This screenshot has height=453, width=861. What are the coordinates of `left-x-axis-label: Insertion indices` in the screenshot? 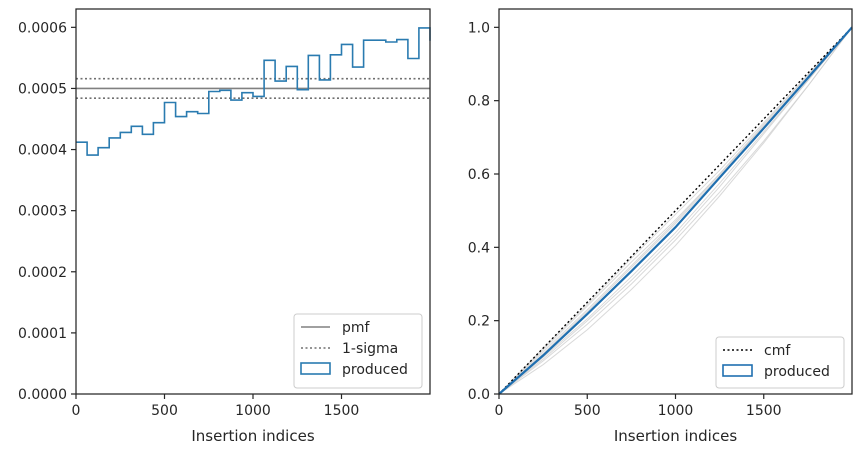 It's located at (252, 436).